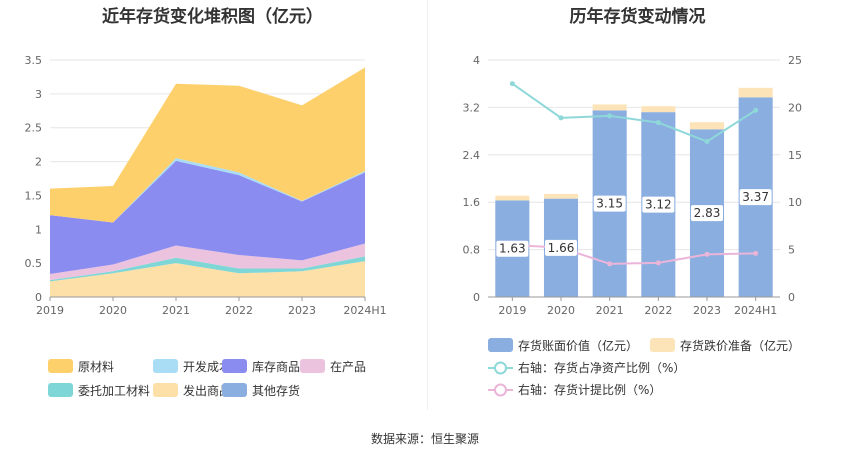 The image size is (850, 459). I want to click on legend-label: 右轴：存货占净资产比例（%）, so click(601, 367).